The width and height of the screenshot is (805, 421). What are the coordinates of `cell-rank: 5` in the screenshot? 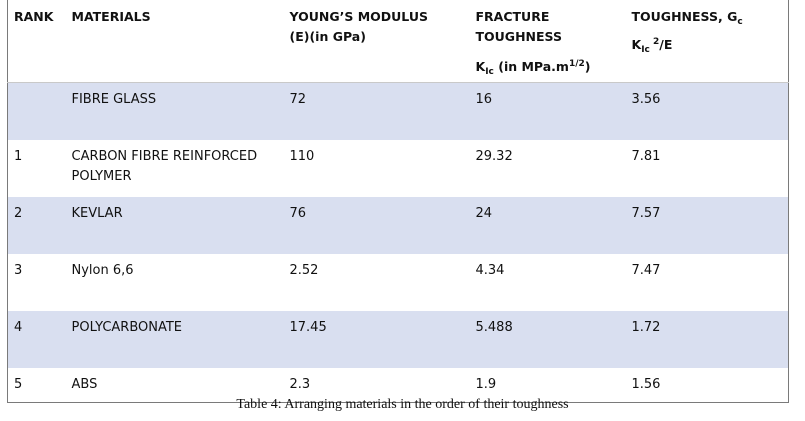 It's located at (18, 384).